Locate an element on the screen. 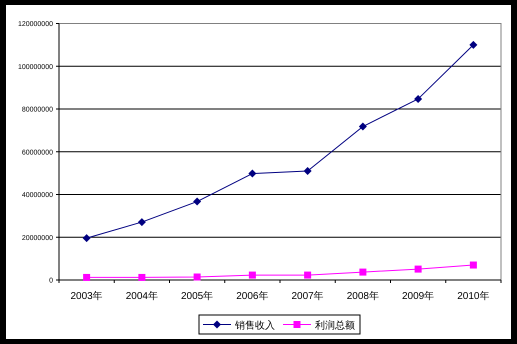  x-tick-label: 2008年 is located at coordinates (362, 296).